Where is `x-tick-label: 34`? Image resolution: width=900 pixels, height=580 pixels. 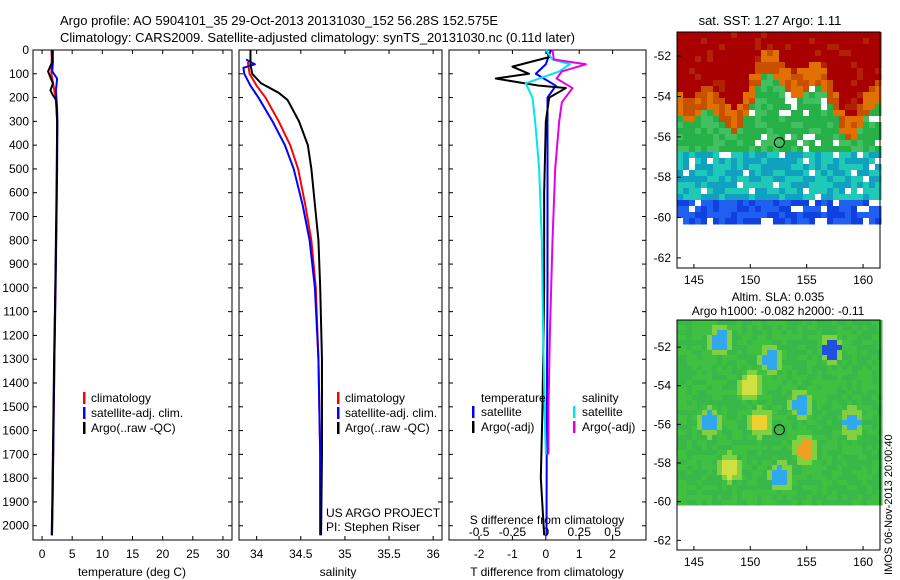 x-tick-label: 34 is located at coordinates (257, 554).